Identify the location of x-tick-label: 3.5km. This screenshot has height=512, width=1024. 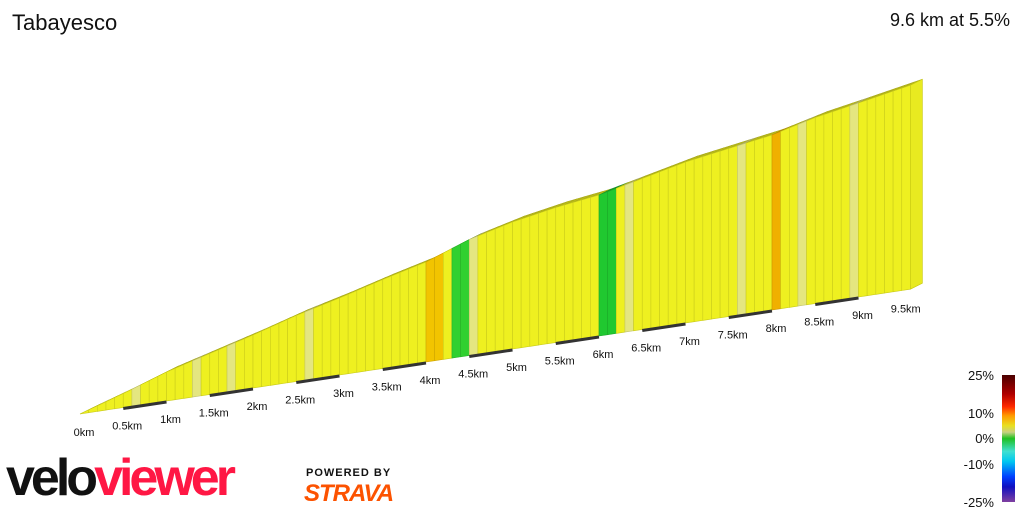
(387, 388).